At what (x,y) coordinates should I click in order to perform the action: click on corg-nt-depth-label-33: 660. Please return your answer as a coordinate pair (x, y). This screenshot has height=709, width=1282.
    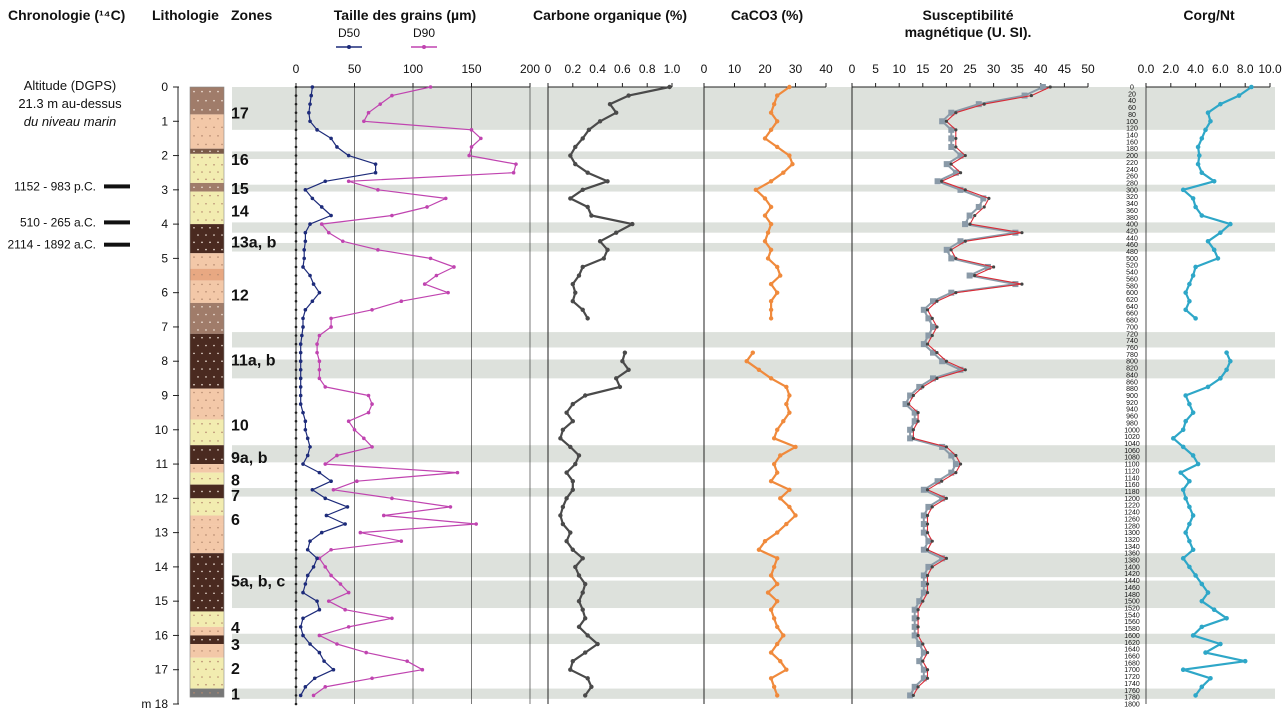
    Looking at the image, I should click on (1132, 314).